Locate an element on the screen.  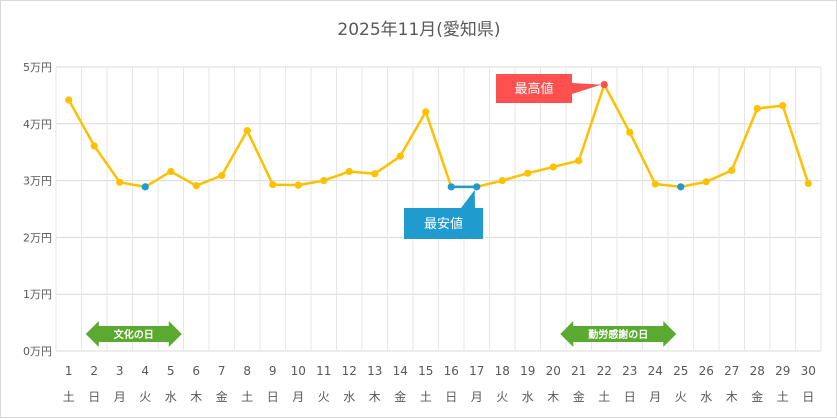
x-tick-label: 11 is located at coordinates (323, 371).